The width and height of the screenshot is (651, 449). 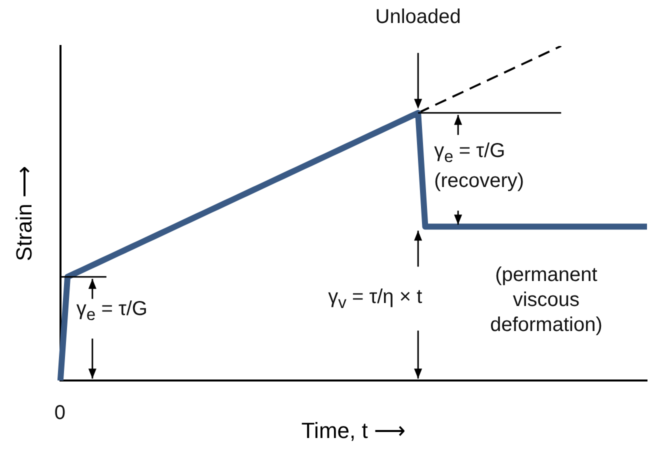 I want to click on x-axis-title: Time, t ⟶, so click(x=353, y=430).